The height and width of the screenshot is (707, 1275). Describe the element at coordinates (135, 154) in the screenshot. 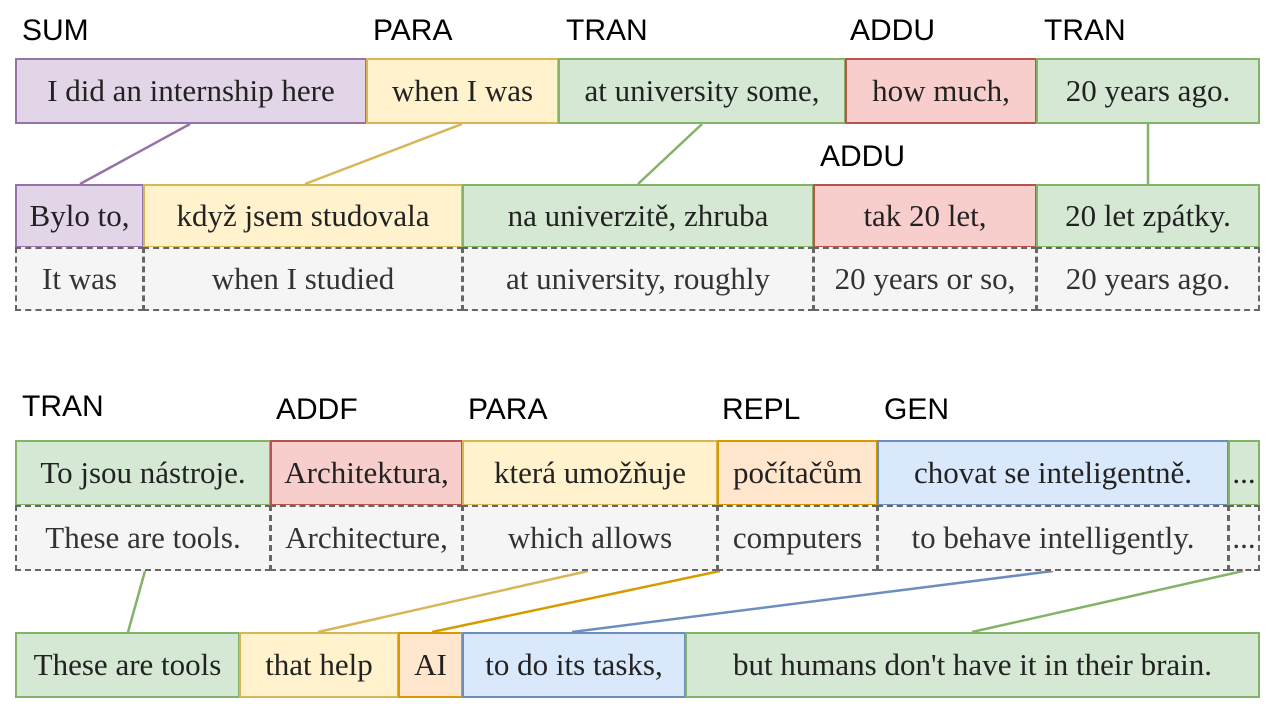

I see `link-sum` at that location.